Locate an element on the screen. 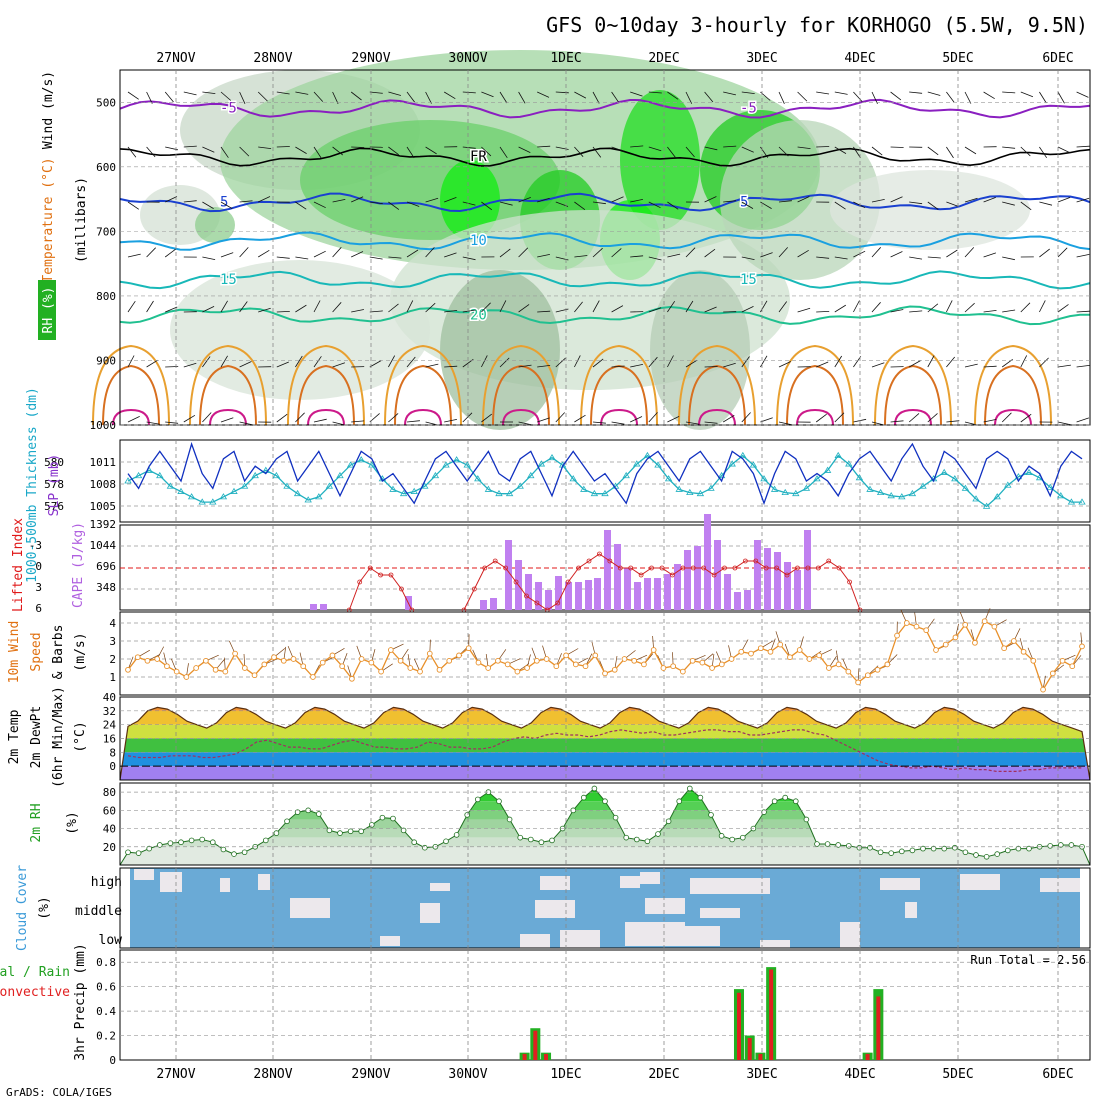 The width and height of the screenshot is (1100, 1100). cloud-clear is located at coordinates (440, 887).